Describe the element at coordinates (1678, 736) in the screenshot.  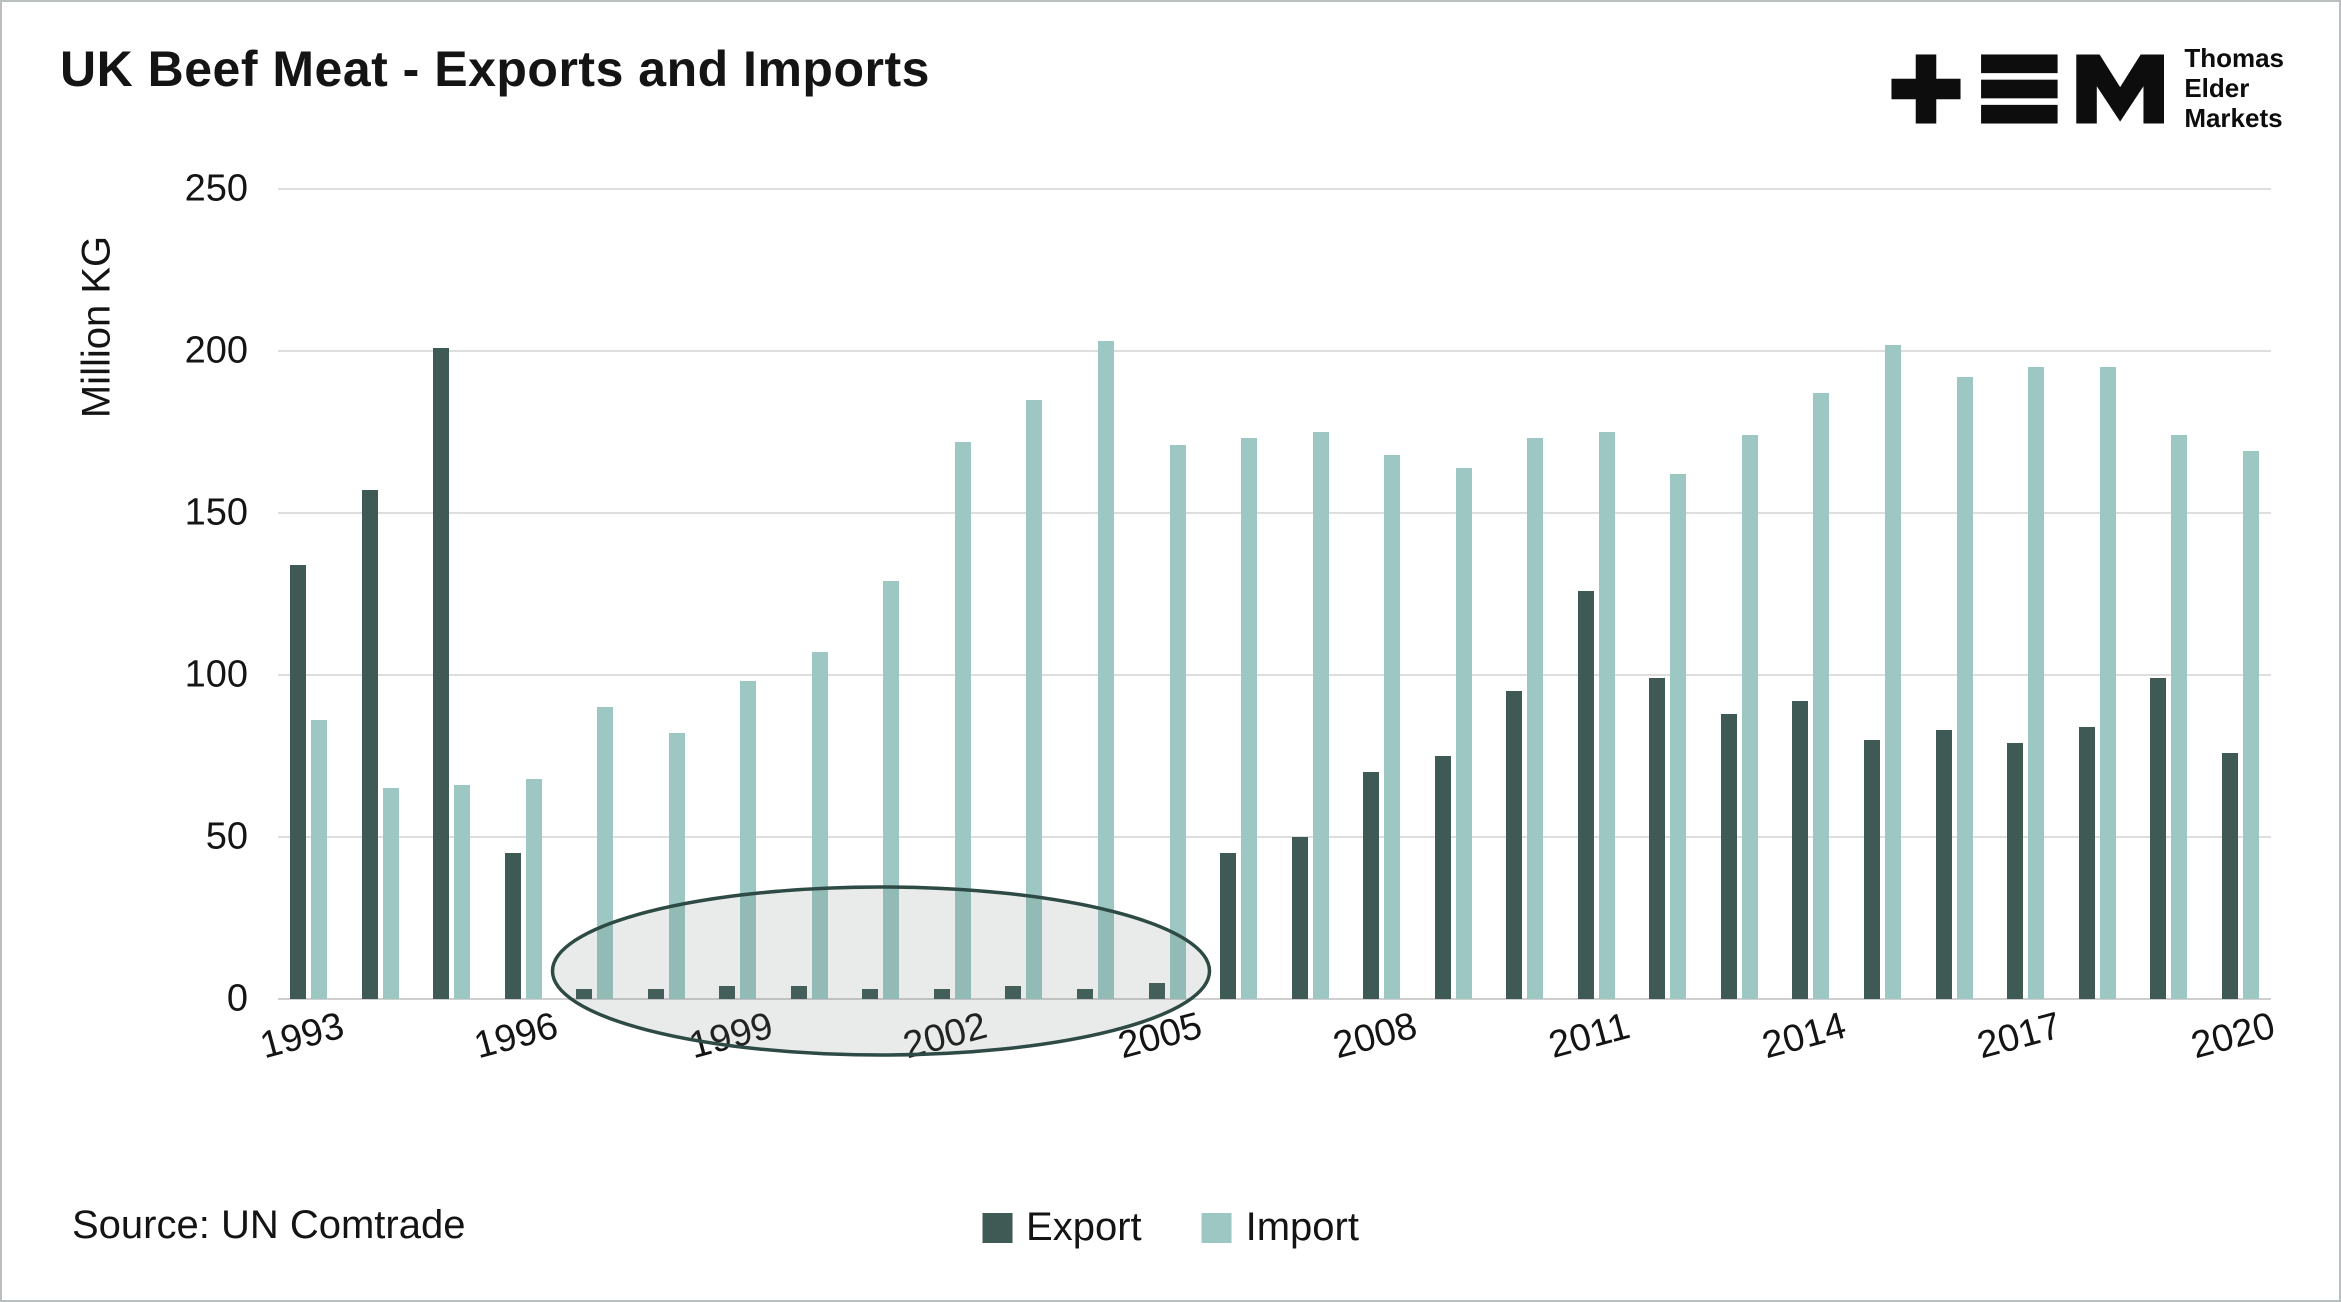
I see `import-bar-2012` at that location.